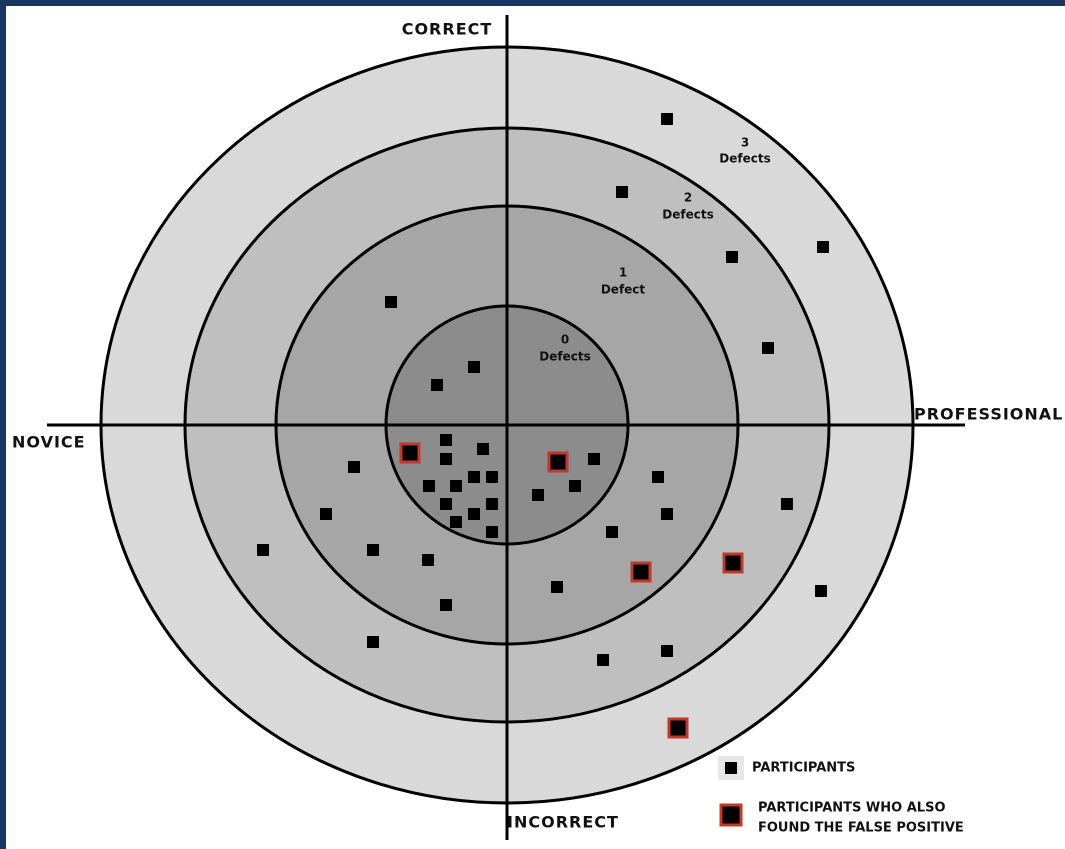 This screenshot has height=849, width=1065. Describe the element at coordinates (861, 828) in the screenshot. I see `legend-label: FOUND THE FALSE POSITIVE` at that location.